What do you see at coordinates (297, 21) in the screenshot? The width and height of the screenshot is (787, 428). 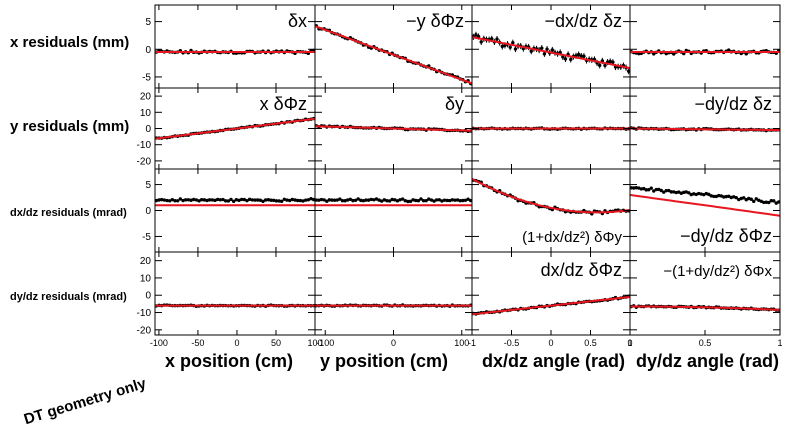 I see `panel-label: δx` at bounding box center [297, 21].